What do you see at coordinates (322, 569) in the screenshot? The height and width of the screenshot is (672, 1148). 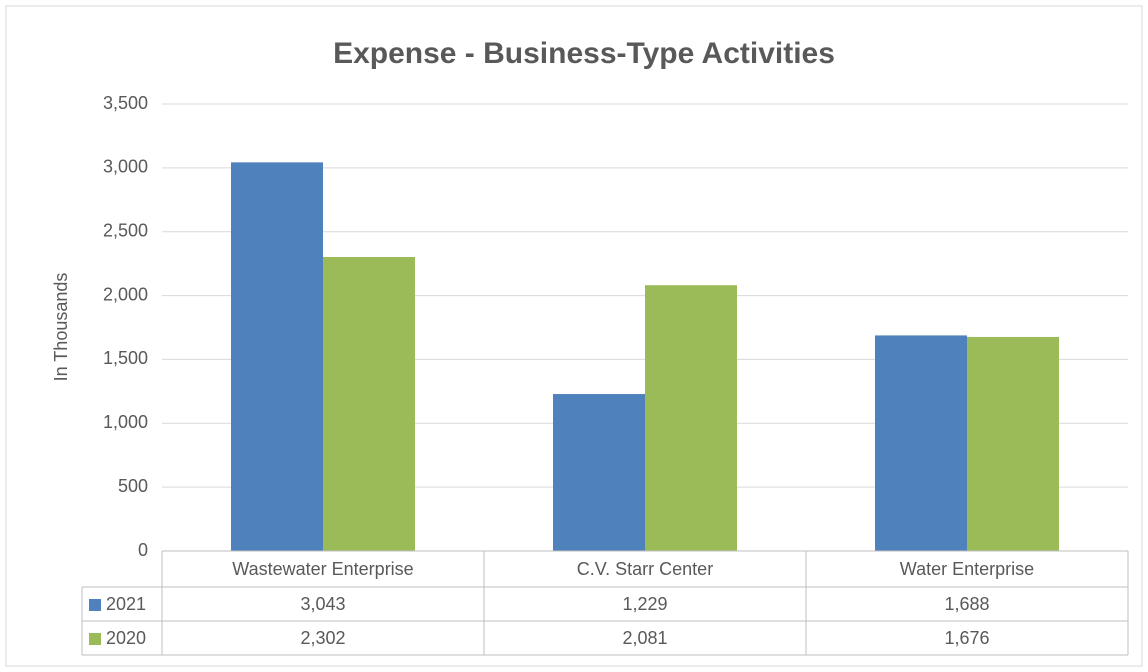 I see `x-tick-label: Wastewater Enterprise` at bounding box center [322, 569].